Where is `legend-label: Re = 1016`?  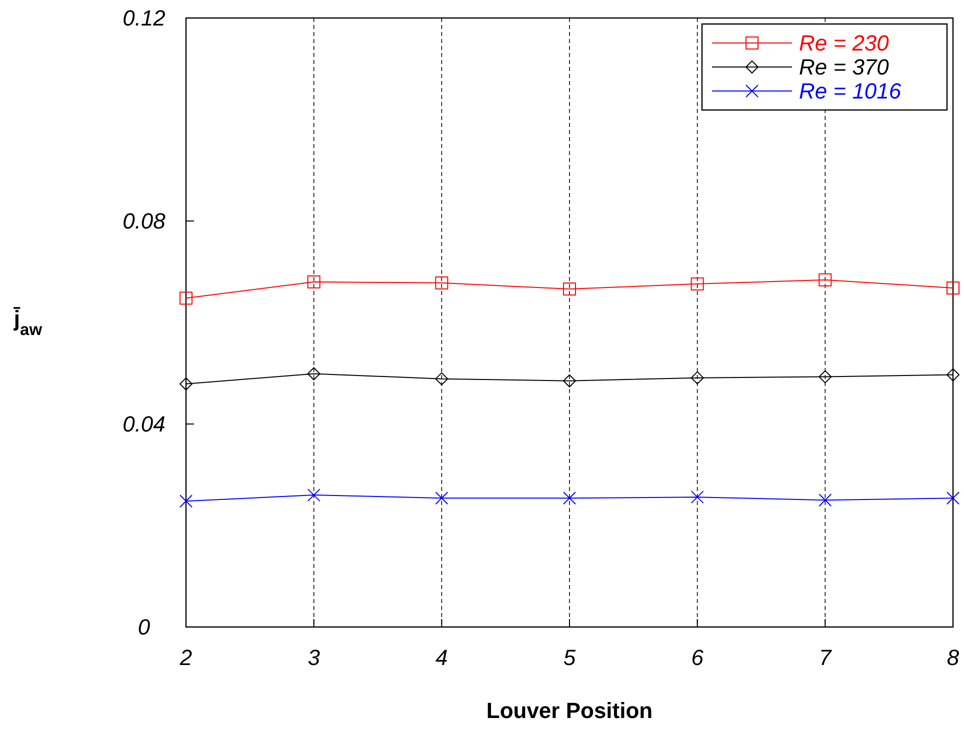
legend-label: Re = 1016 is located at coordinates (850, 91).